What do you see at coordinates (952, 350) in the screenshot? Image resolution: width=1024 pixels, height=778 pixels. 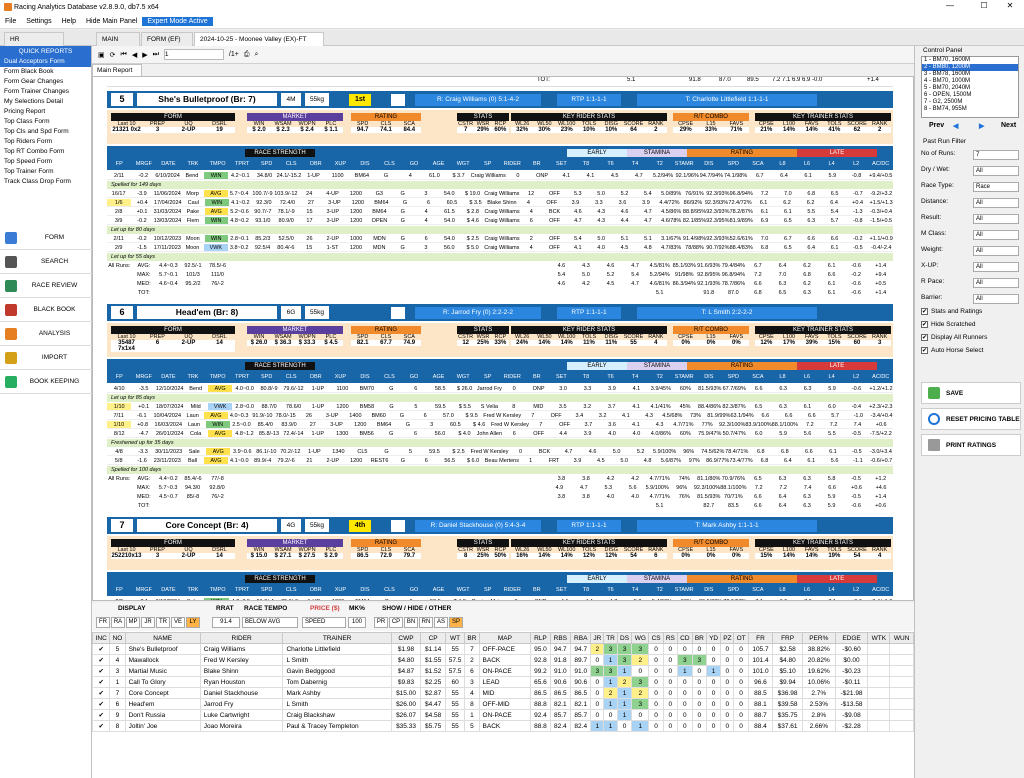 I see `checkbox-auto-horse-select: ✔ Auto Horse Select` at bounding box center [952, 350].